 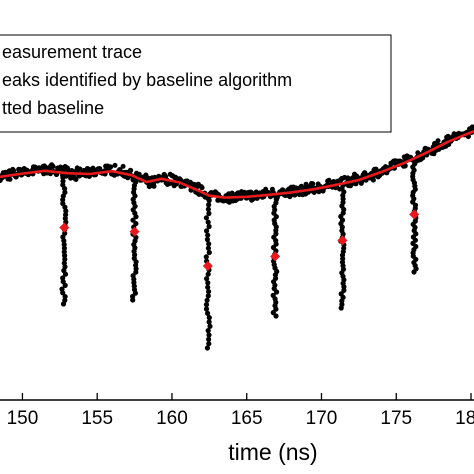 I want to click on identified-peaks, so click(x=239, y=240).